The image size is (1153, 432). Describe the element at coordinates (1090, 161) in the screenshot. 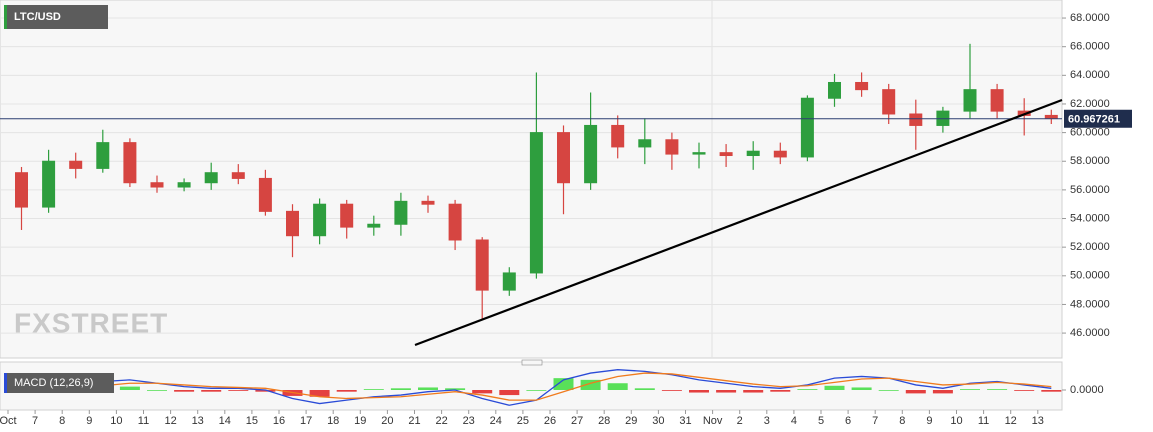

I see `y-tick-label: 58.0000` at that location.